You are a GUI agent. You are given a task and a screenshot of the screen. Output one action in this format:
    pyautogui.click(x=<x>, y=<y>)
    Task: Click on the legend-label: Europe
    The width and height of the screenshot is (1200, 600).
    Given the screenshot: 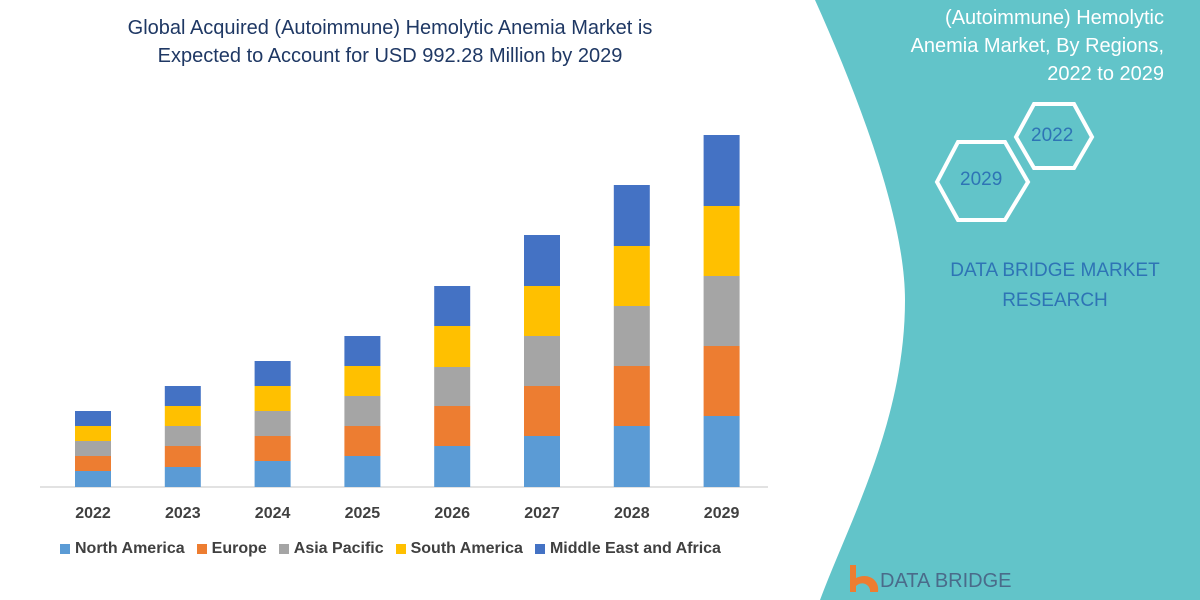 What is the action you would take?
    pyautogui.click(x=239, y=548)
    